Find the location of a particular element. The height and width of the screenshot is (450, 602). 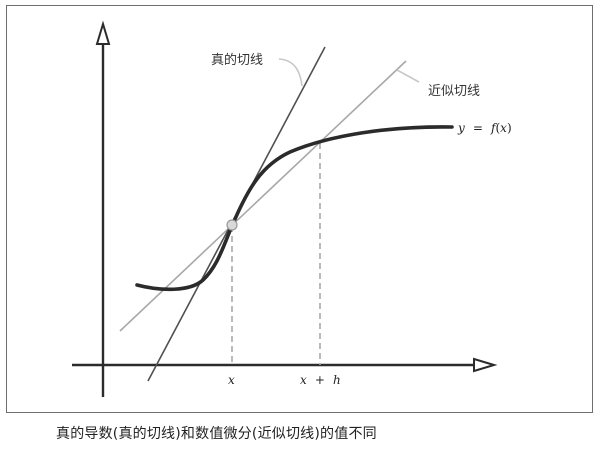

true-tangent-label: 真的切线 is located at coordinates (237, 60).